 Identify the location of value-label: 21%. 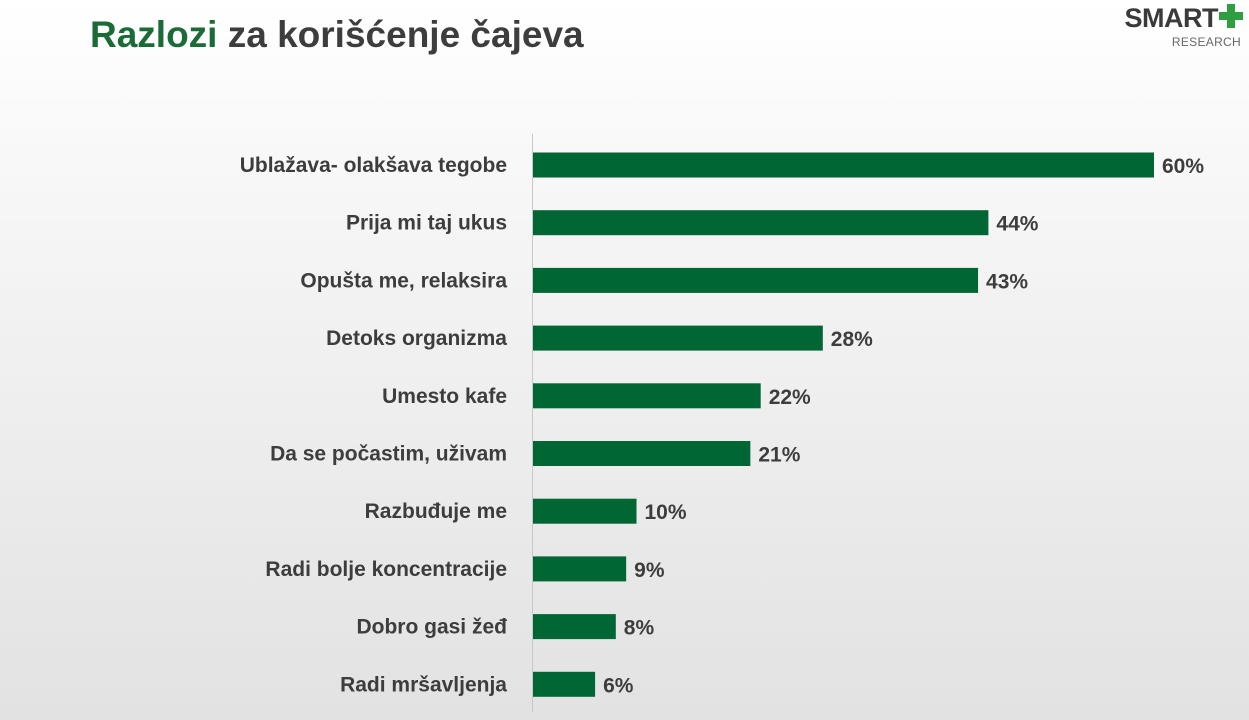
(779, 455).